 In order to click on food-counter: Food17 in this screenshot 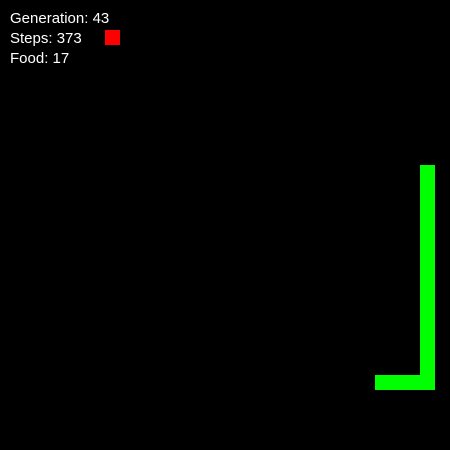, I will do `click(39, 59)`.